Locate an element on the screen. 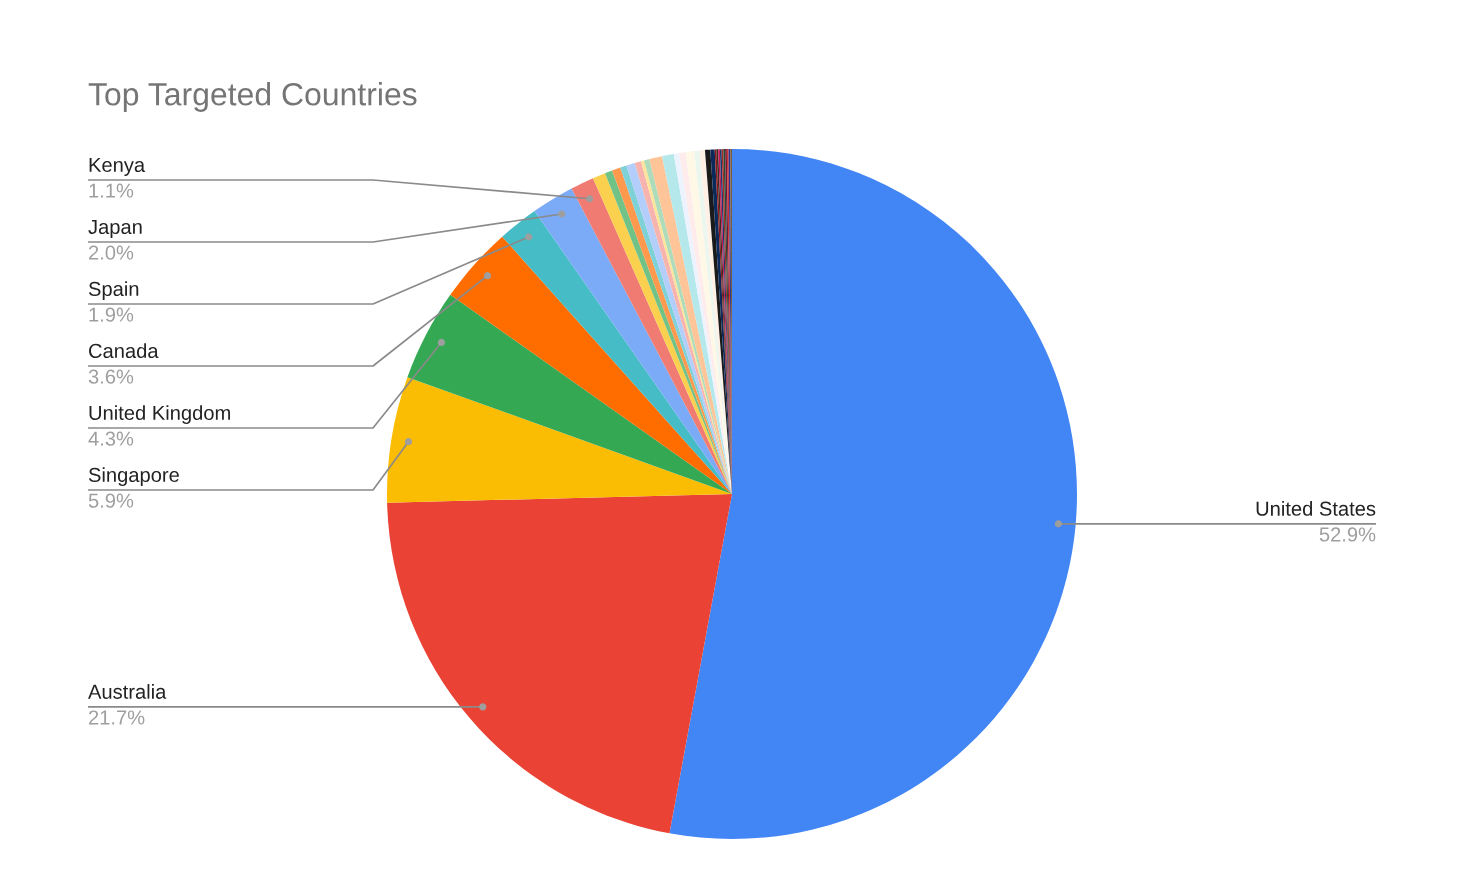  slice-label: Canada is located at coordinates (124, 351).